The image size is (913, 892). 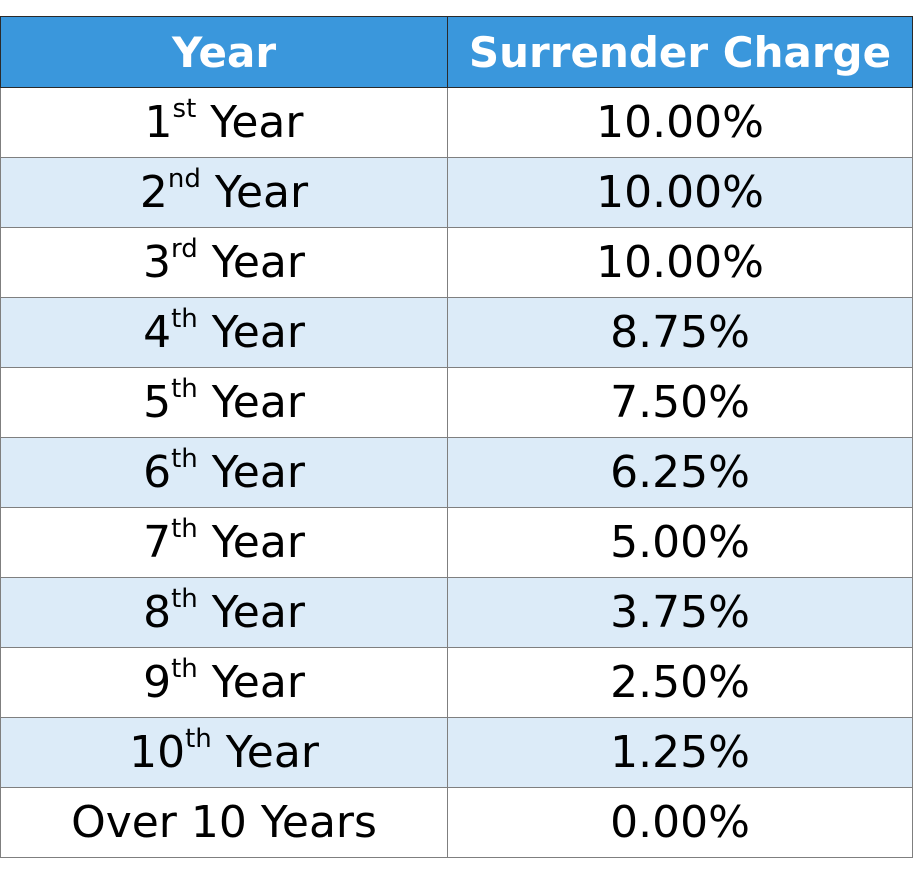 I want to click on year-cell: 10th Year, so click(x=224, y=752).